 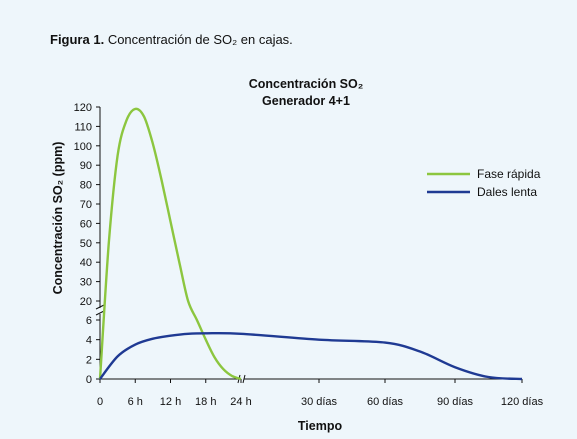 I want to click on x-tick-label: 60 días, so click(x=385, y=402).